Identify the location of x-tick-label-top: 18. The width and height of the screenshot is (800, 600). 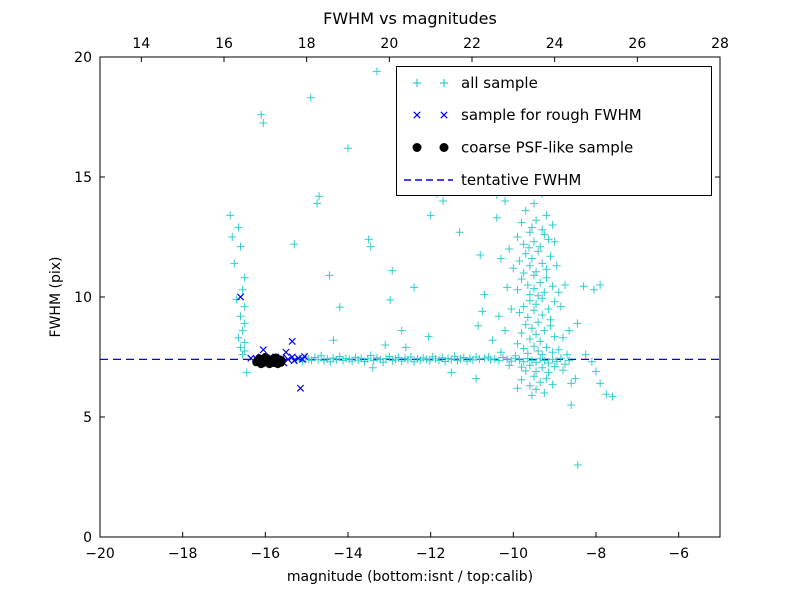
(307, 44).